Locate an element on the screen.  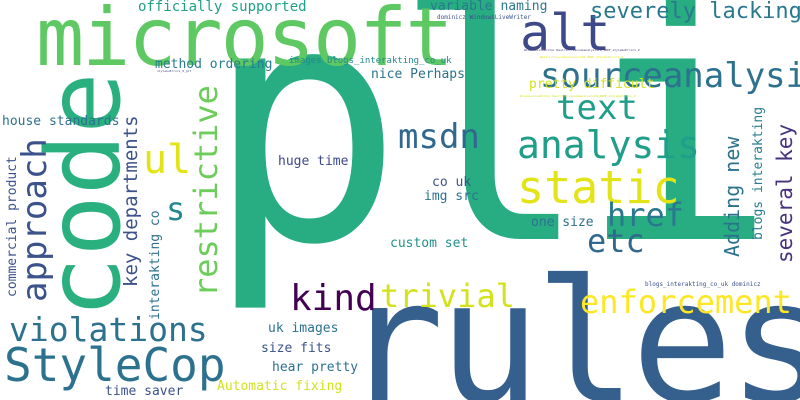
word-etc: etc is located at coordinates (616, 241).